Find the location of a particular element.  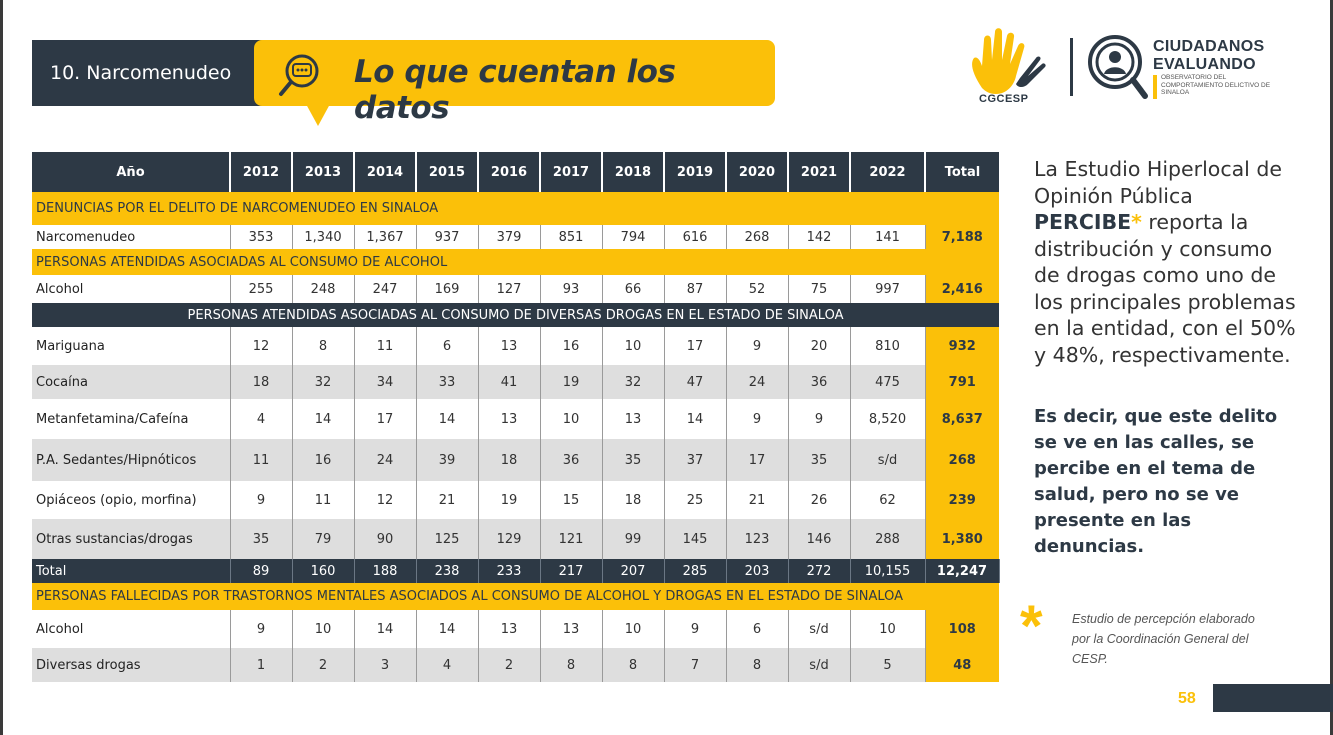

table-cell: 6 is located at coordinates (447, 346).